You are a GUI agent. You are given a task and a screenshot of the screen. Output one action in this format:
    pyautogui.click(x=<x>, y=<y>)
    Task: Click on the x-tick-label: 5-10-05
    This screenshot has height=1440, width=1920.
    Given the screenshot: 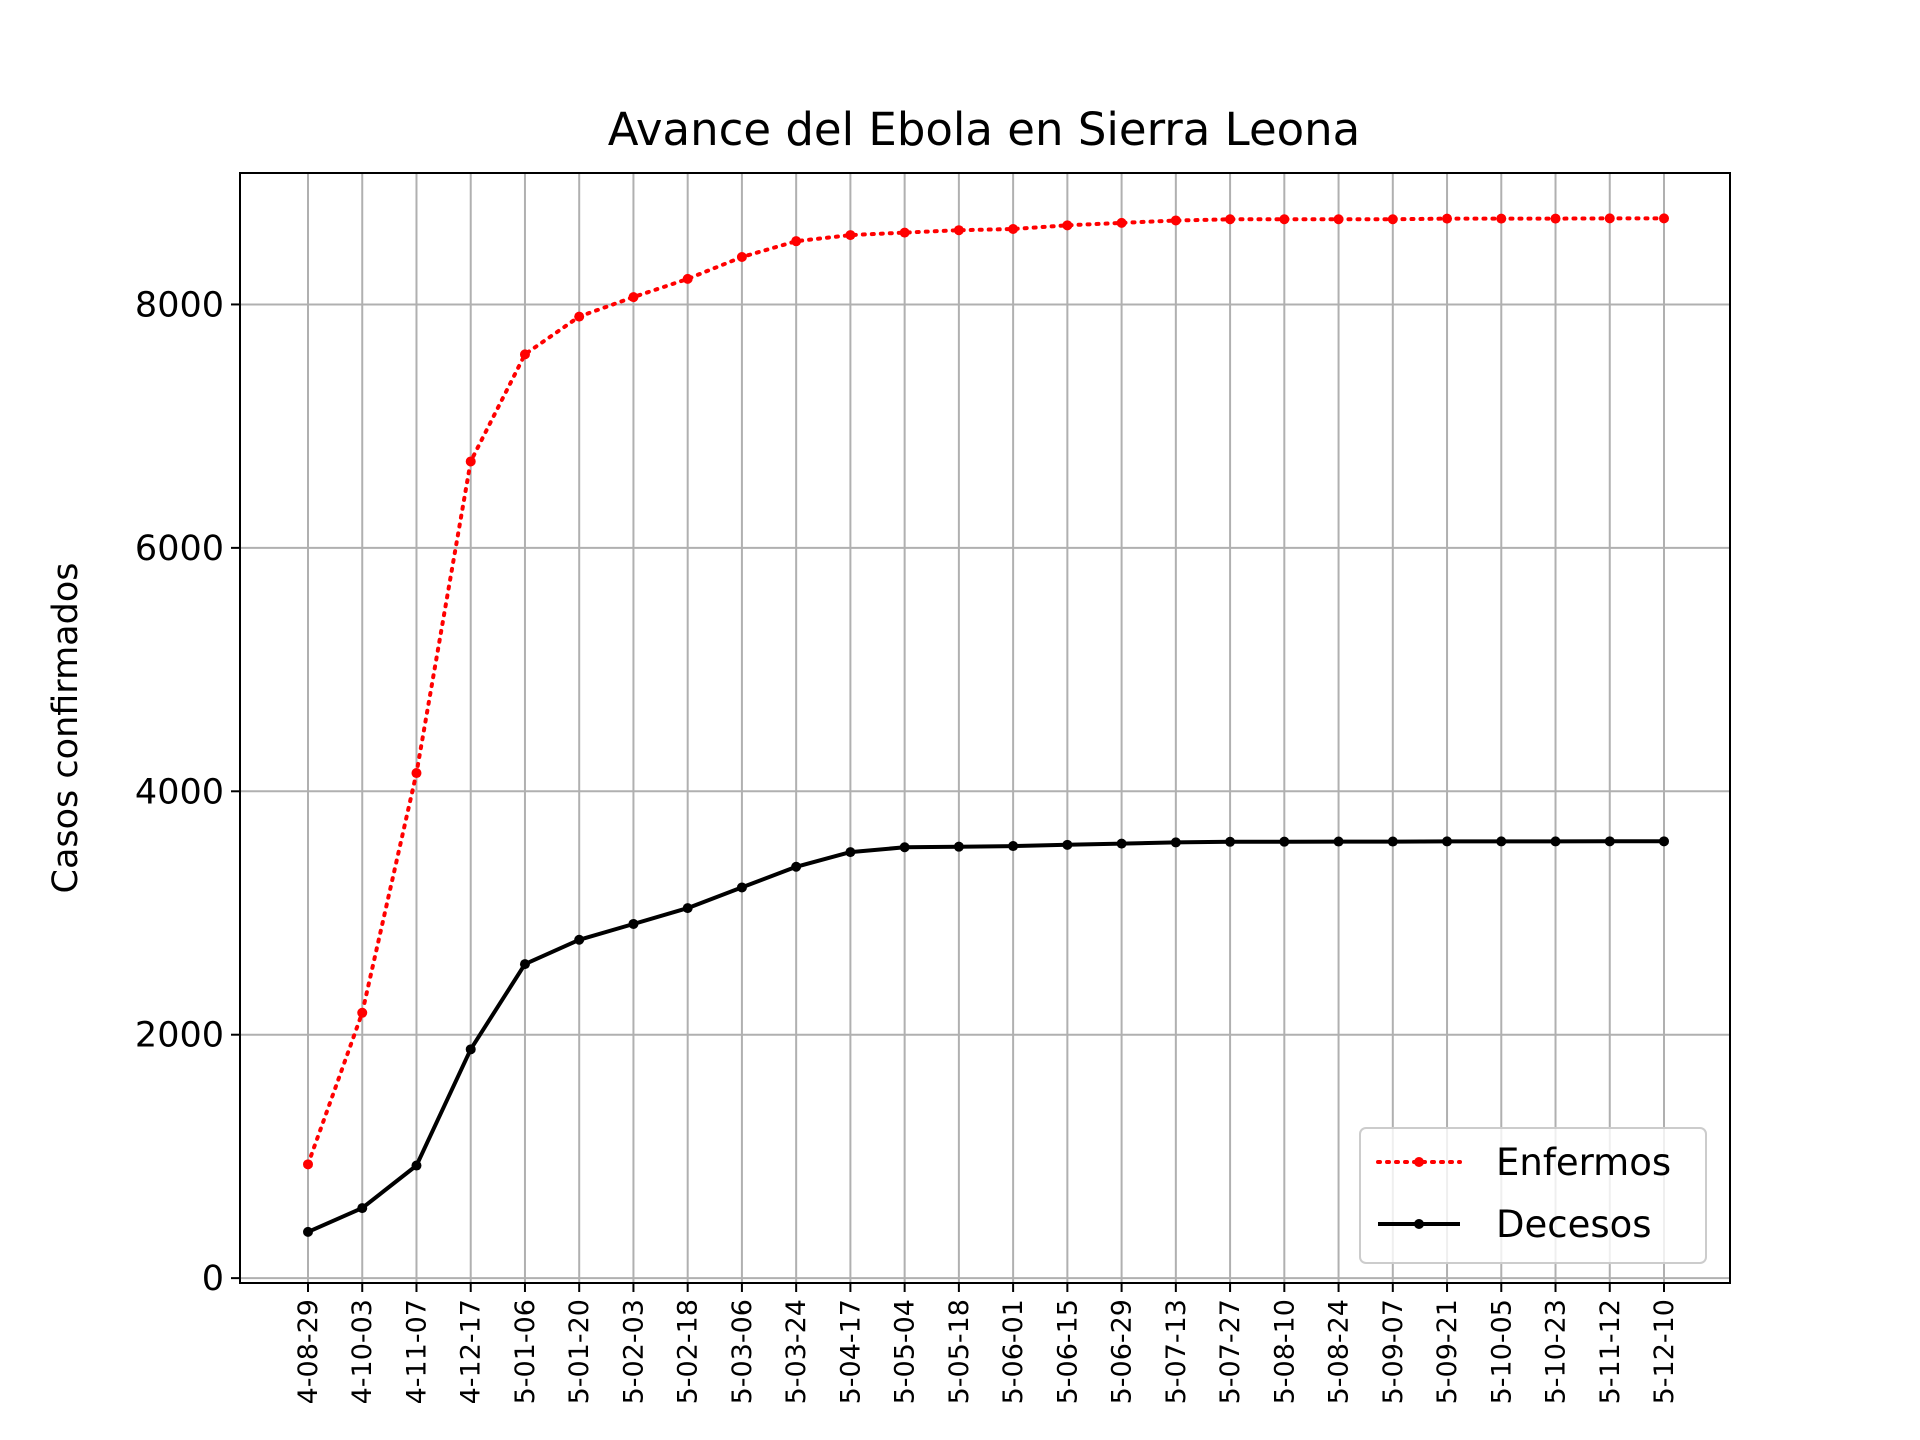 What is the action you would take?
    pyautogui.click(x=1501, y=1351)
    